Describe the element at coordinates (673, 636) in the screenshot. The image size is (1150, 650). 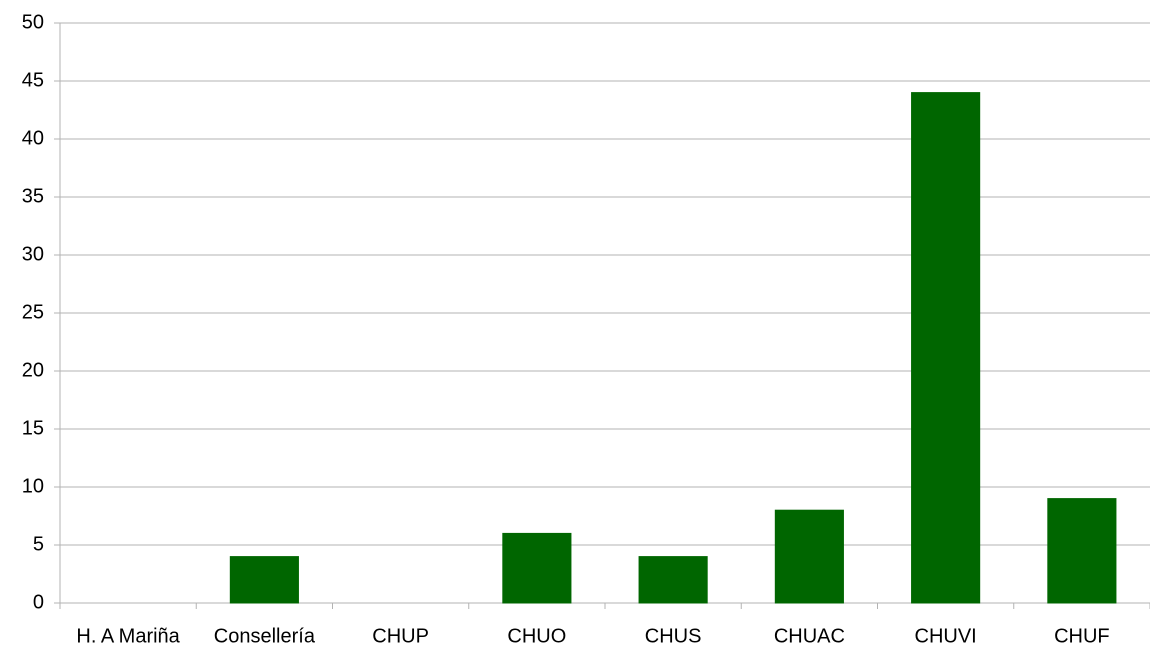
I see `x-tick-label: CHUS` at that location.